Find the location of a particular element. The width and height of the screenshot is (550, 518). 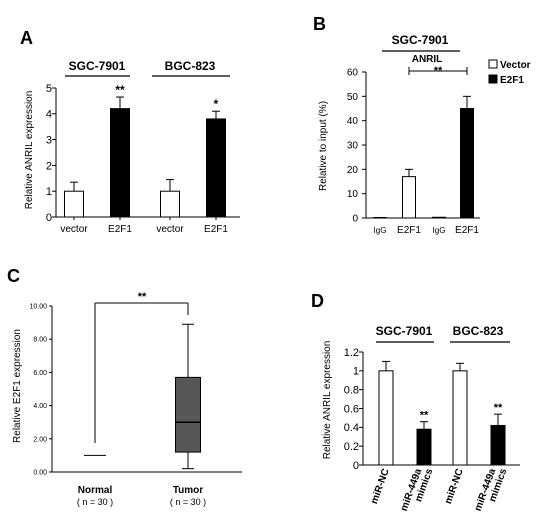

y-tick-label: 50 is located at coordinates (353, 97).